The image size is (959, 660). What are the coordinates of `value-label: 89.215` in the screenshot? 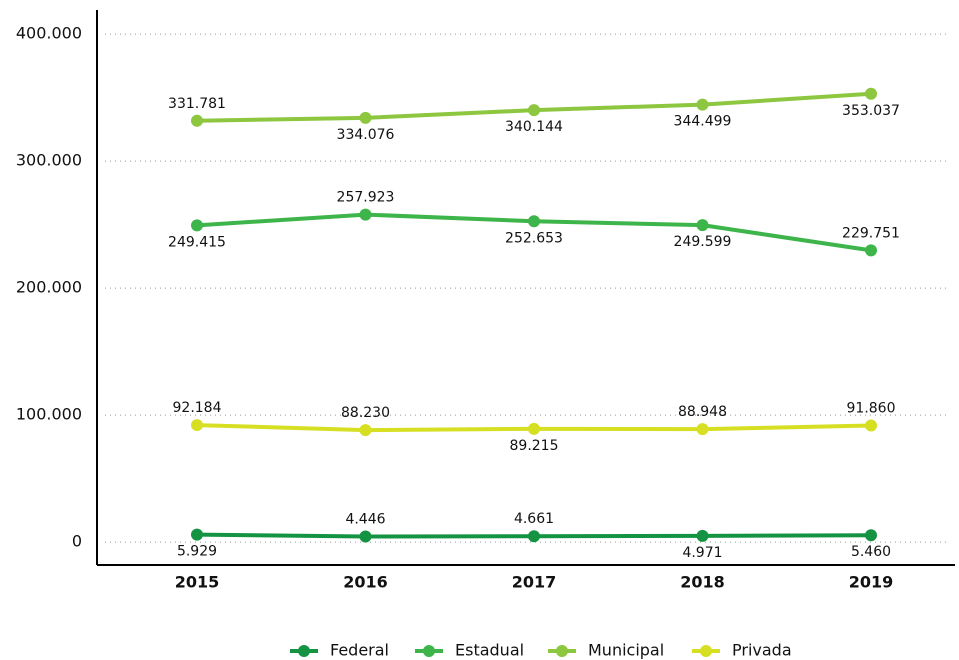 It's located at (534, 446).